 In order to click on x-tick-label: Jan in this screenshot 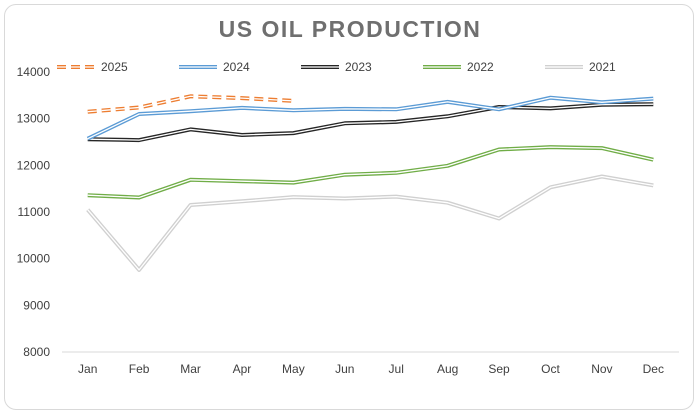, I will do `click(87, 369)`.